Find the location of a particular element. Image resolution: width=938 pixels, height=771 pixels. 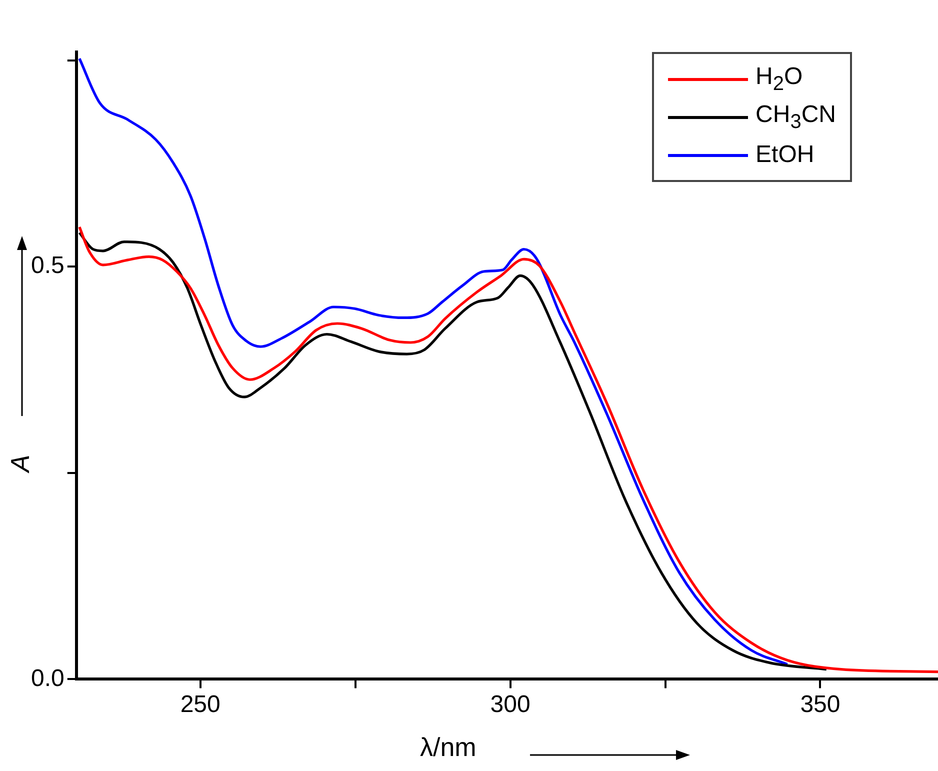

x-axis-title: λ/nm is located at coordinates (448, 747).